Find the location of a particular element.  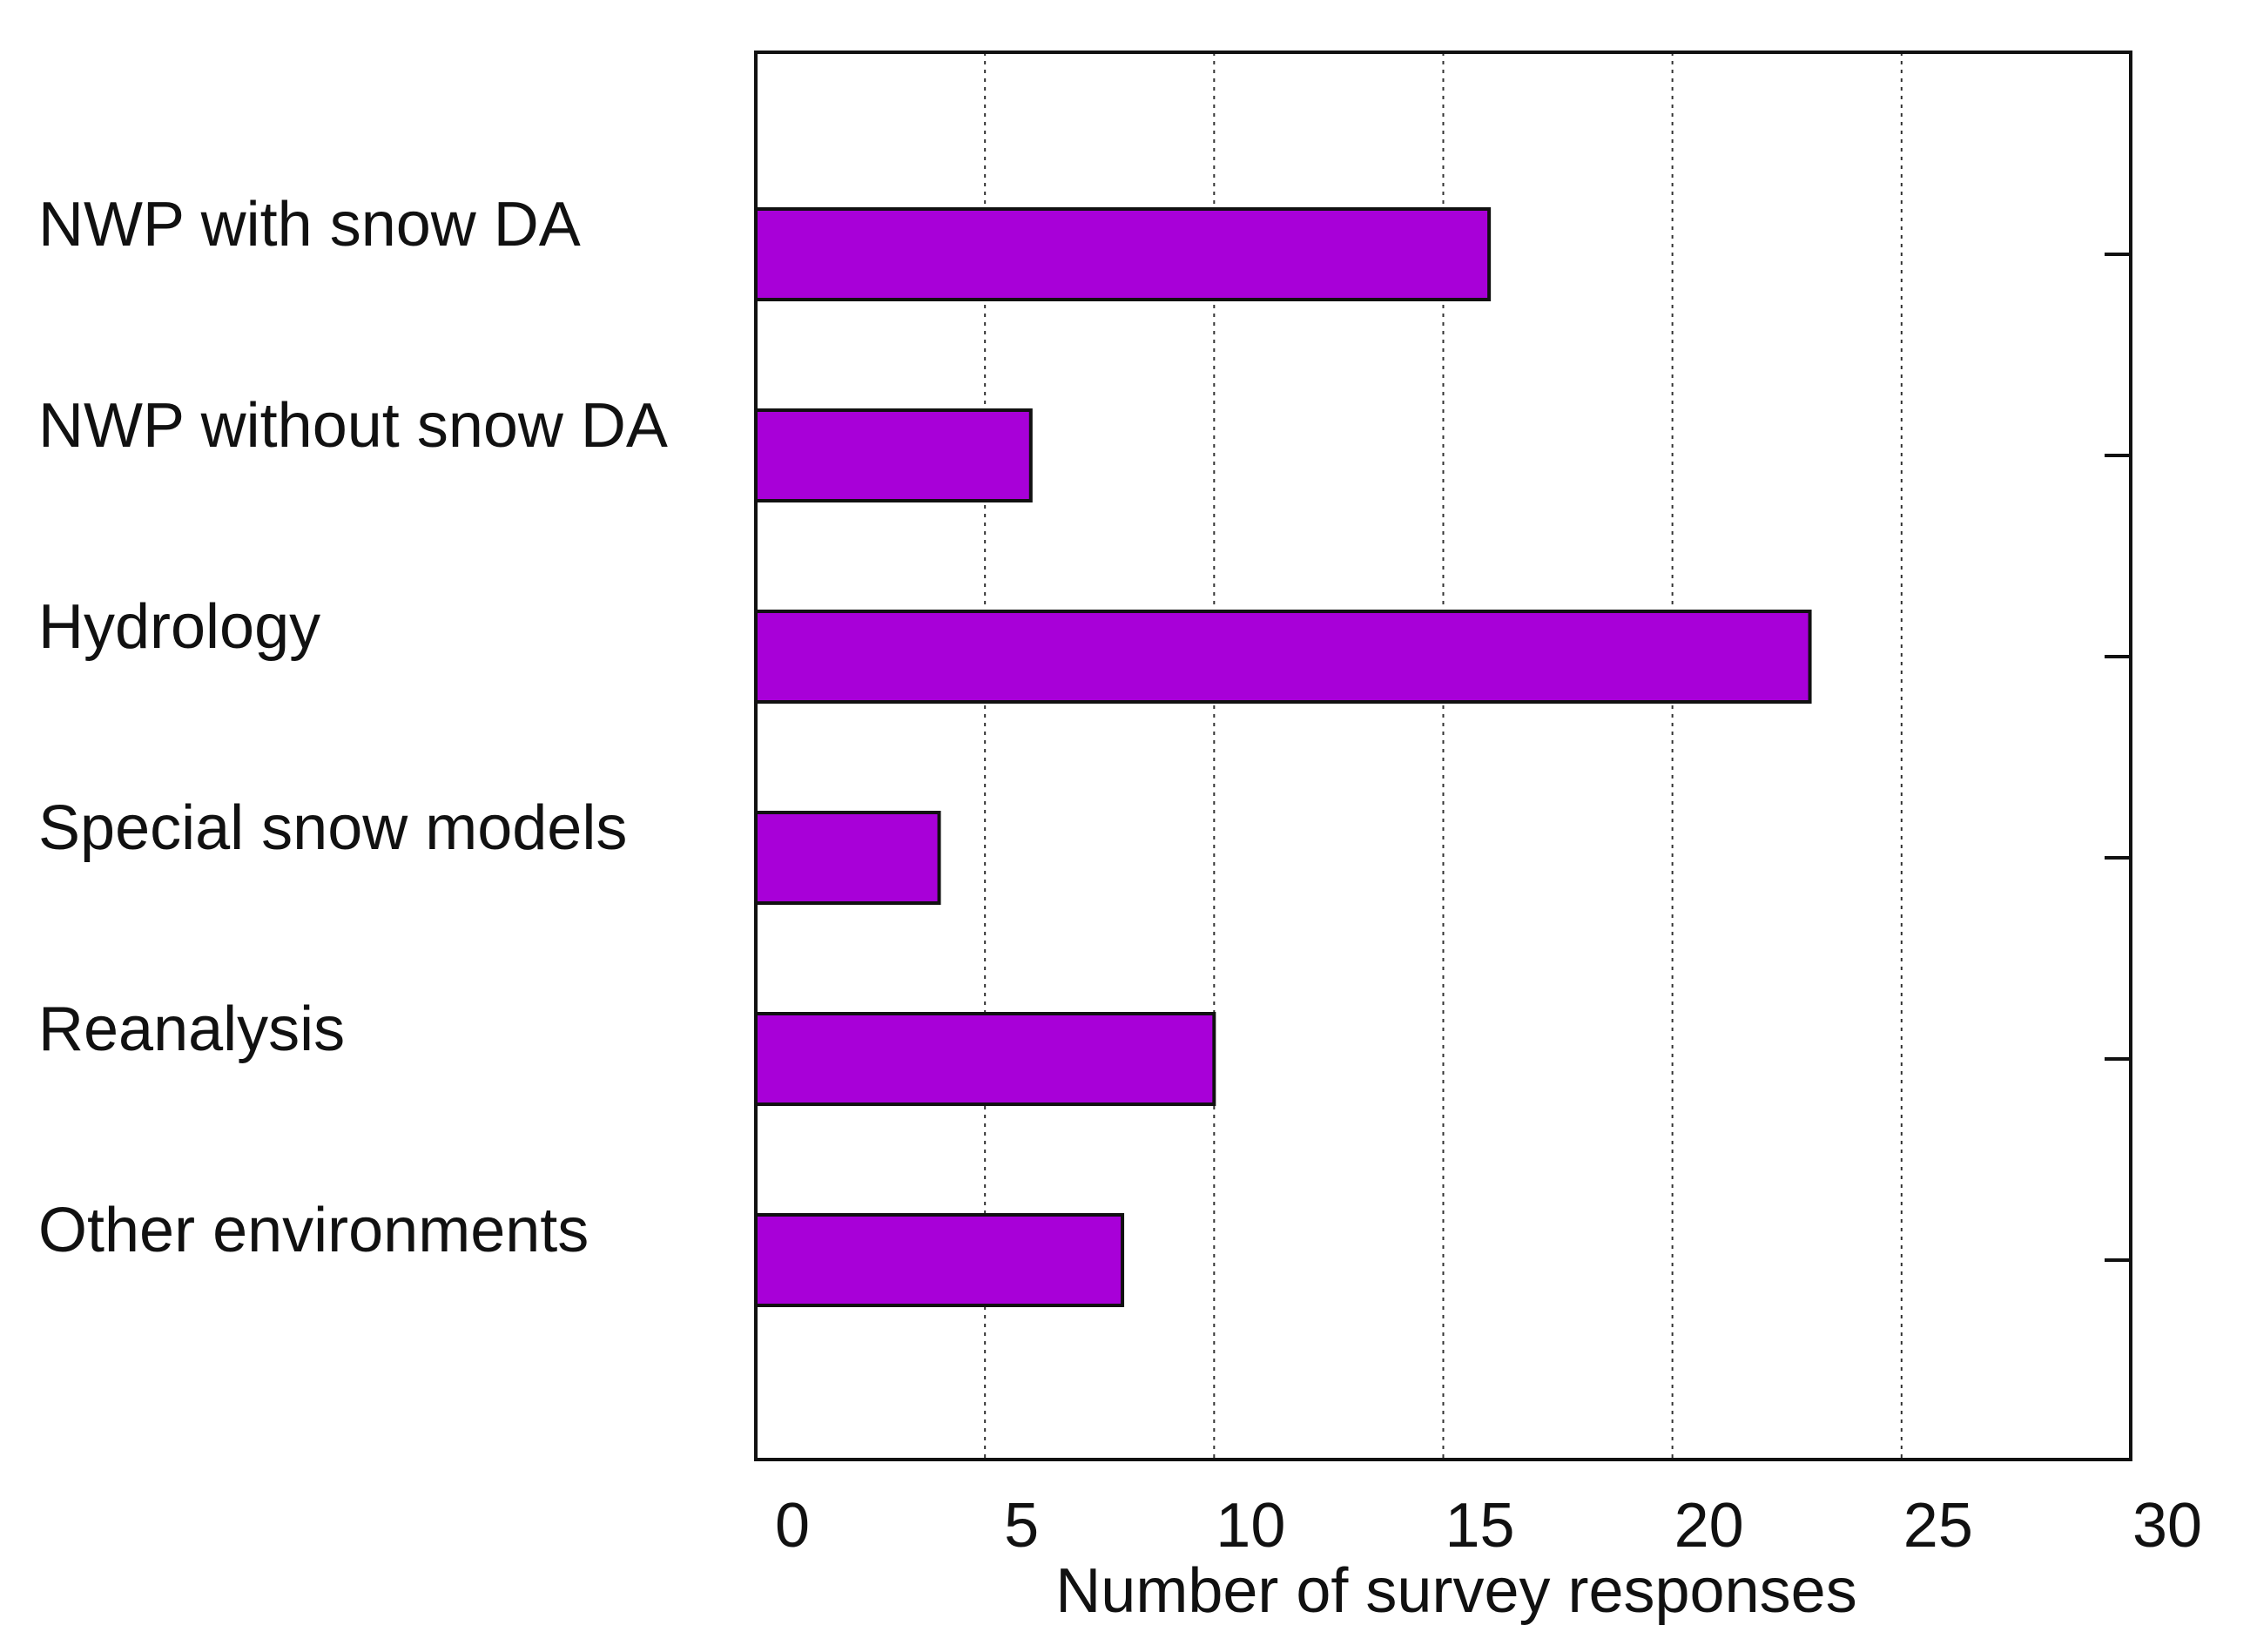

x-axis-title: Number of survey responses is located at coordinates (1455, 1591).